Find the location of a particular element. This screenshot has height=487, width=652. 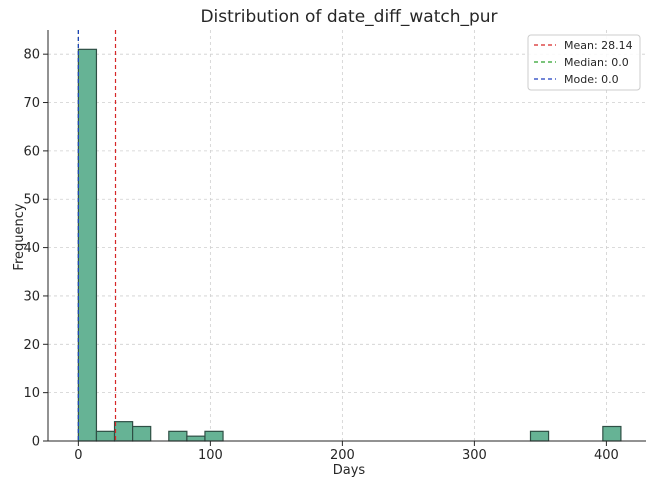

legend-box is located at coordinates (584, 62).